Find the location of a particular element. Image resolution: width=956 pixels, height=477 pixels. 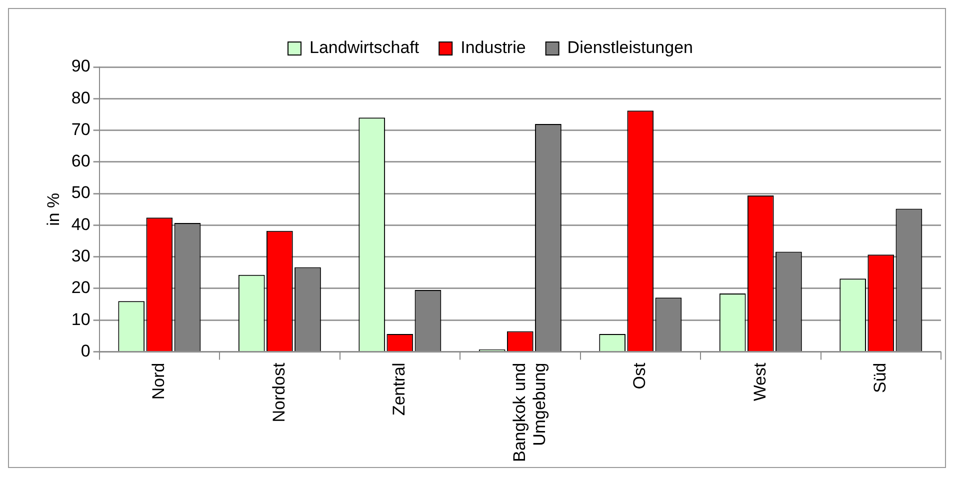

x-tick-label: West is located at coordinates (760, 382).